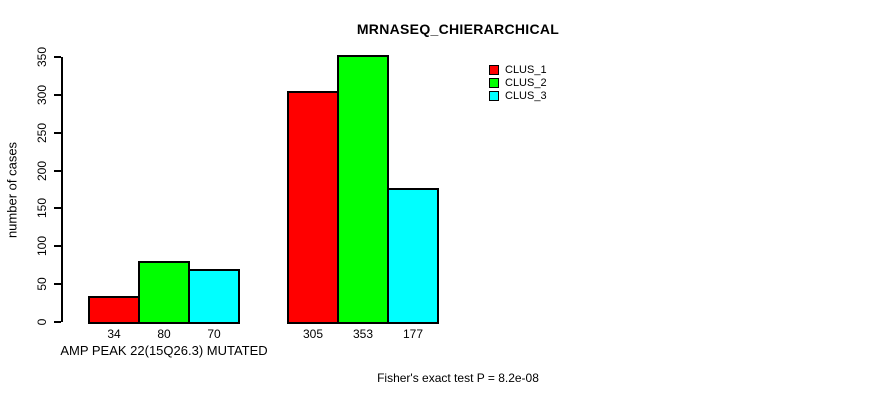 This screenshot has height=400, width=890. I want to click on bar-clus_2-group2, so click(363, 189).